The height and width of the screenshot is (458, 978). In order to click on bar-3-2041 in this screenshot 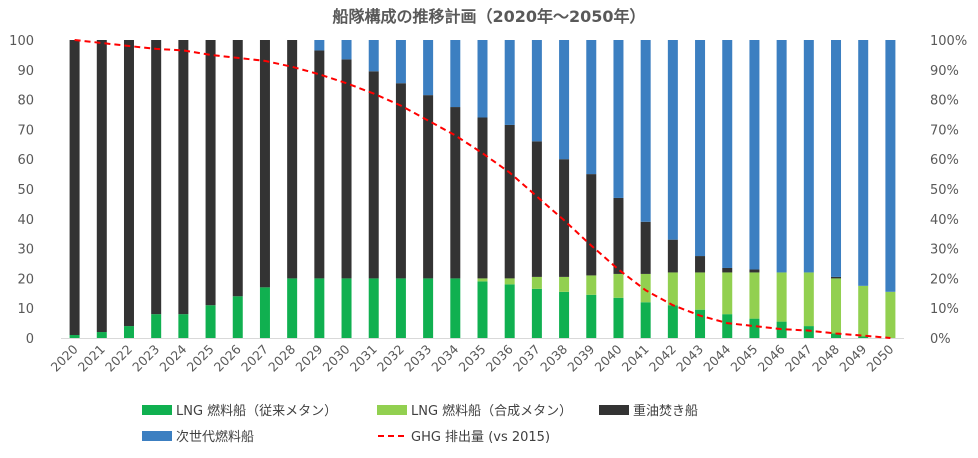, I will do `click(645, 247)`.